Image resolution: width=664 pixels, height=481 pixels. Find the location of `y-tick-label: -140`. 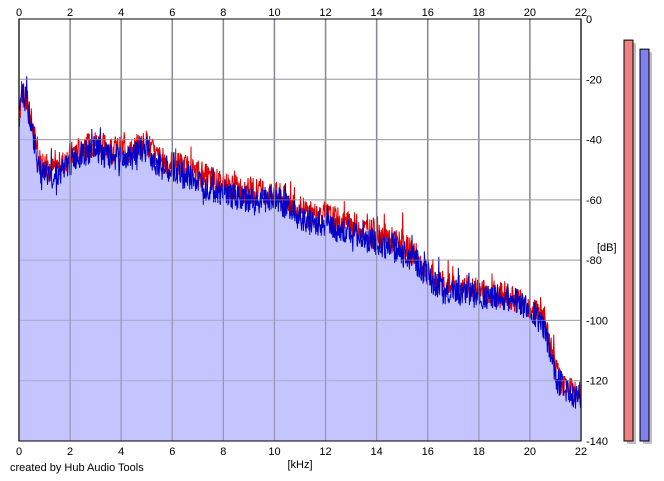

y-tick-label: -140 is located at coordinates (597, 442).